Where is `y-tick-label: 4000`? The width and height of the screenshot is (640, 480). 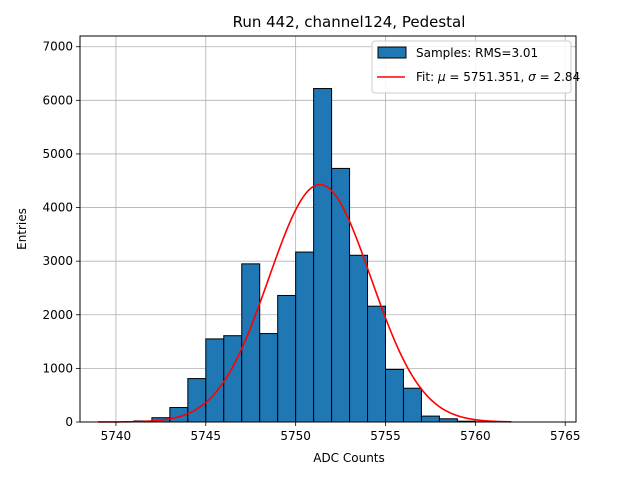 y-tick-label: 4000 is located at coordinates (57, 208).